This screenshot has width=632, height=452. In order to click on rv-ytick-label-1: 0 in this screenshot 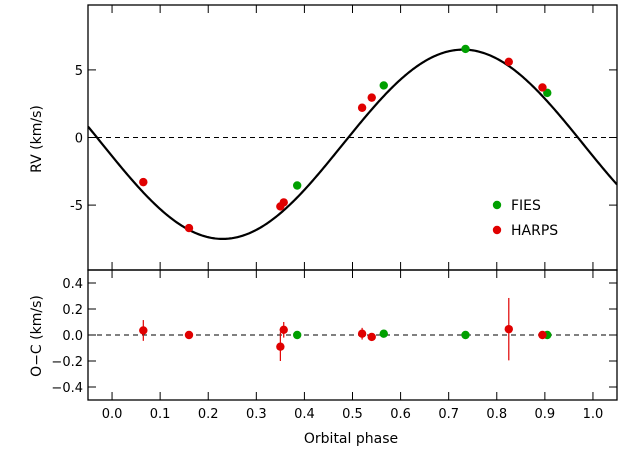, I will do `click(79, 139)`.